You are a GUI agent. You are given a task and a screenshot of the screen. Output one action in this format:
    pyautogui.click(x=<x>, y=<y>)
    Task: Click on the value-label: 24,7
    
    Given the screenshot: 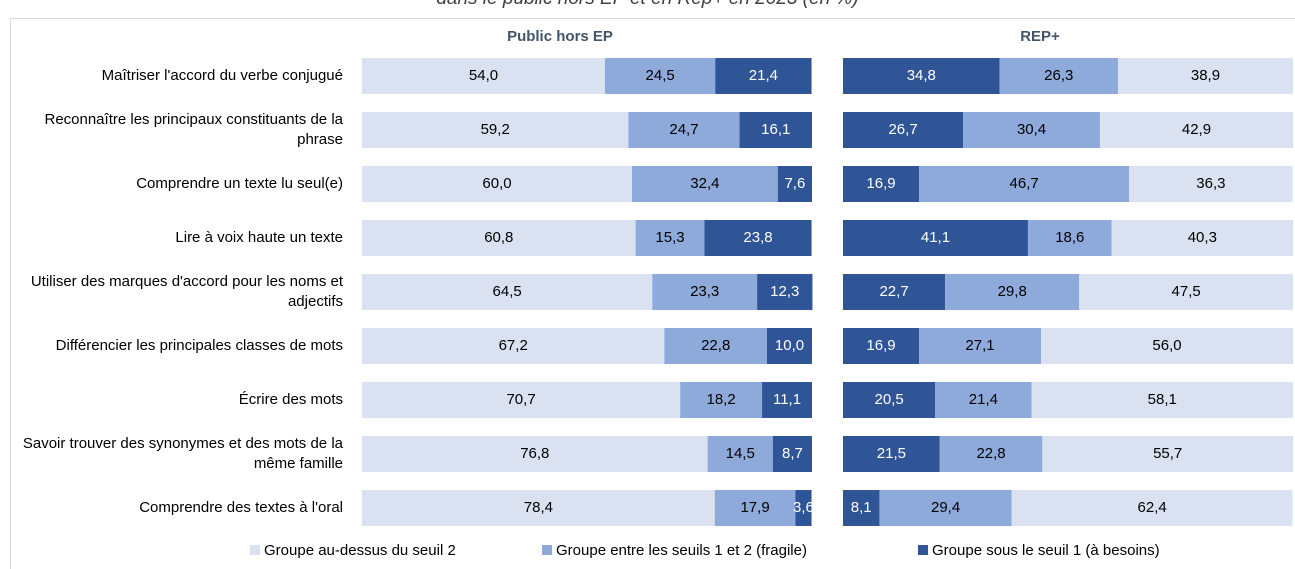 What is the action you would take?
    pyautogui.click(x=683, y=129)
    